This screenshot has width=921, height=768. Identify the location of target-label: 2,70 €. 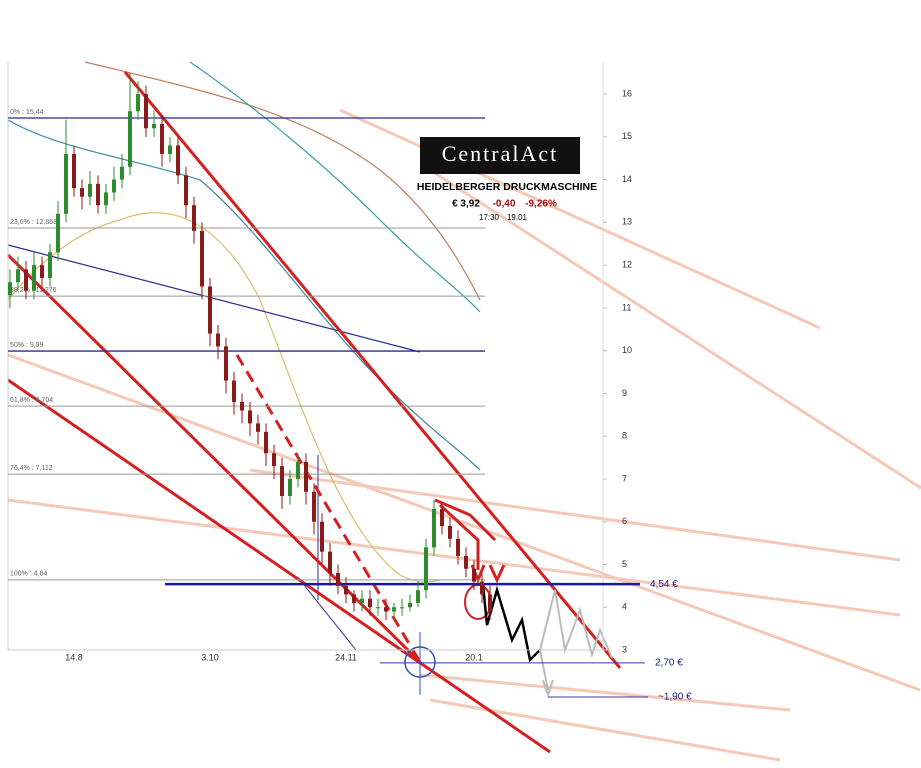
(669, 662).